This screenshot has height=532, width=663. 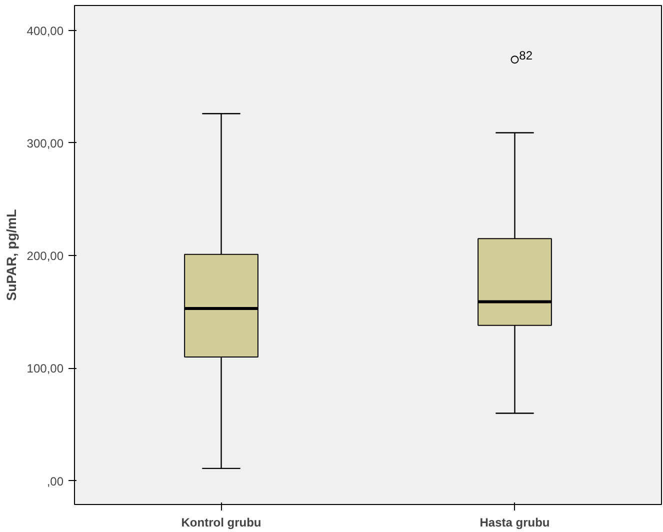 What do you see at coordinates (11, 255) in the screenshot?
I see `y-axis-title: SuPAR, pg/mL` at bounding box center [11, 255].